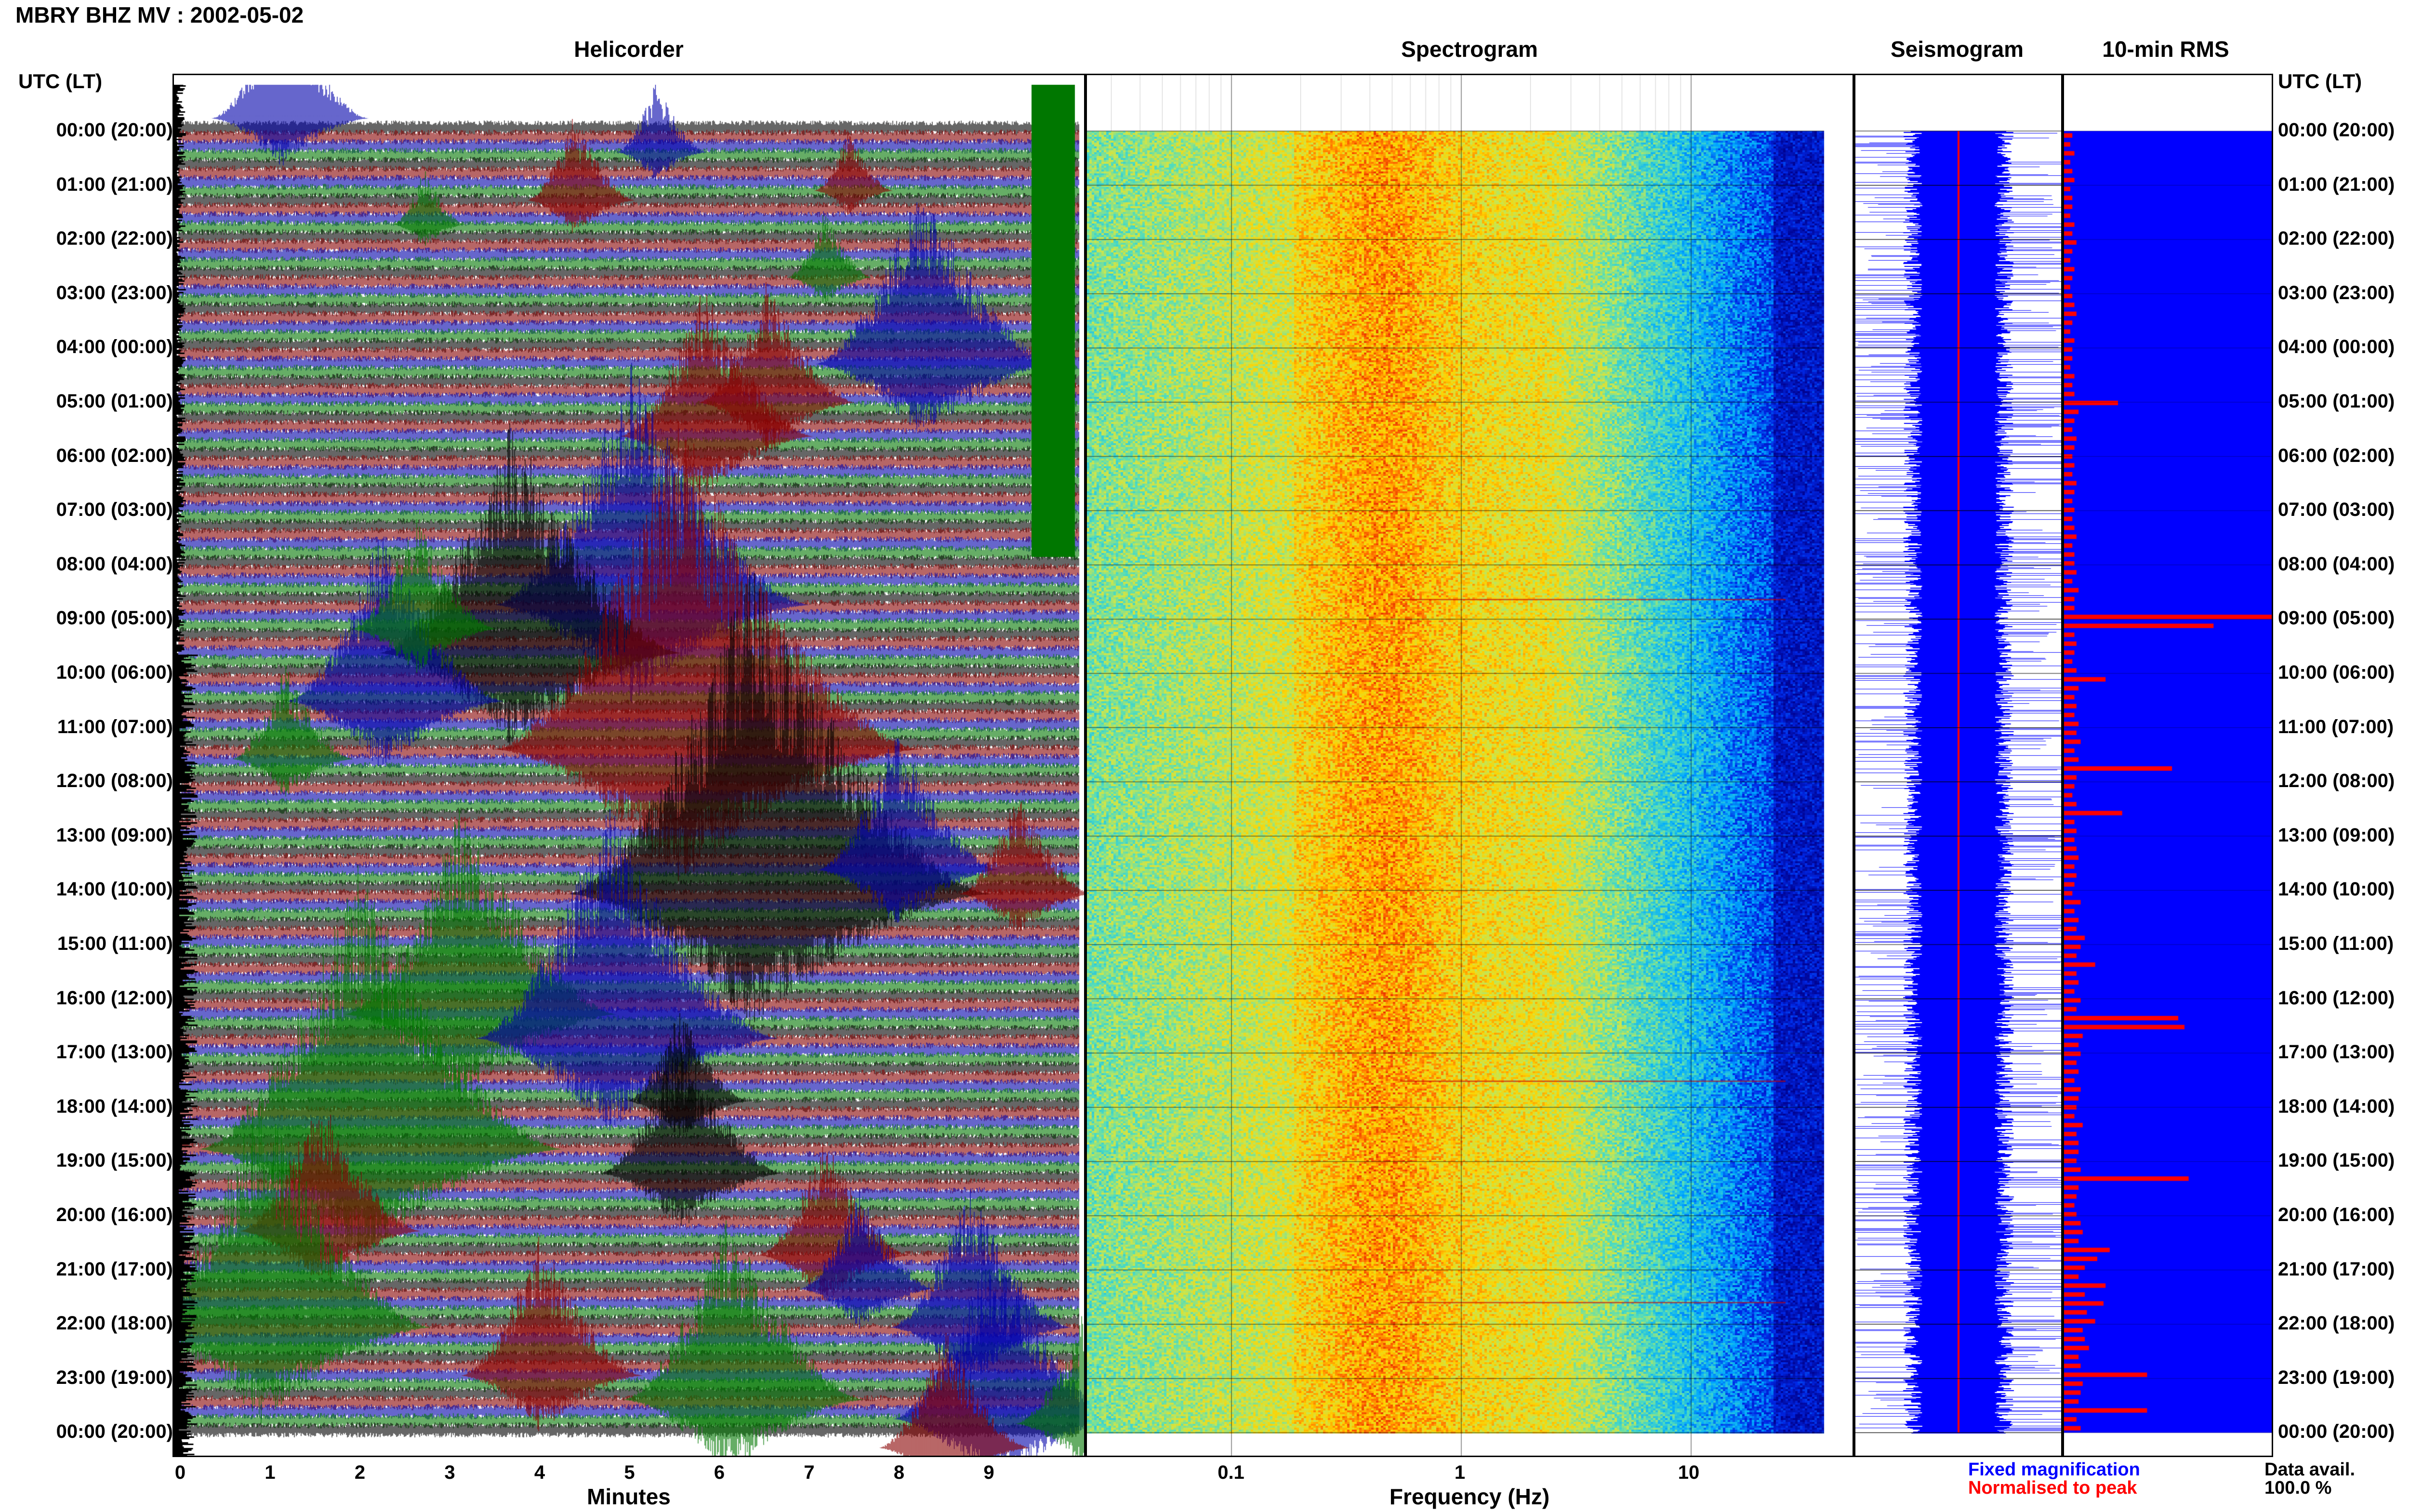  What do you see at coordinates (114, 672) in the screenshot?
I see `time-label-left: 10:00 (06:00)` at bounding box center [114, 672].